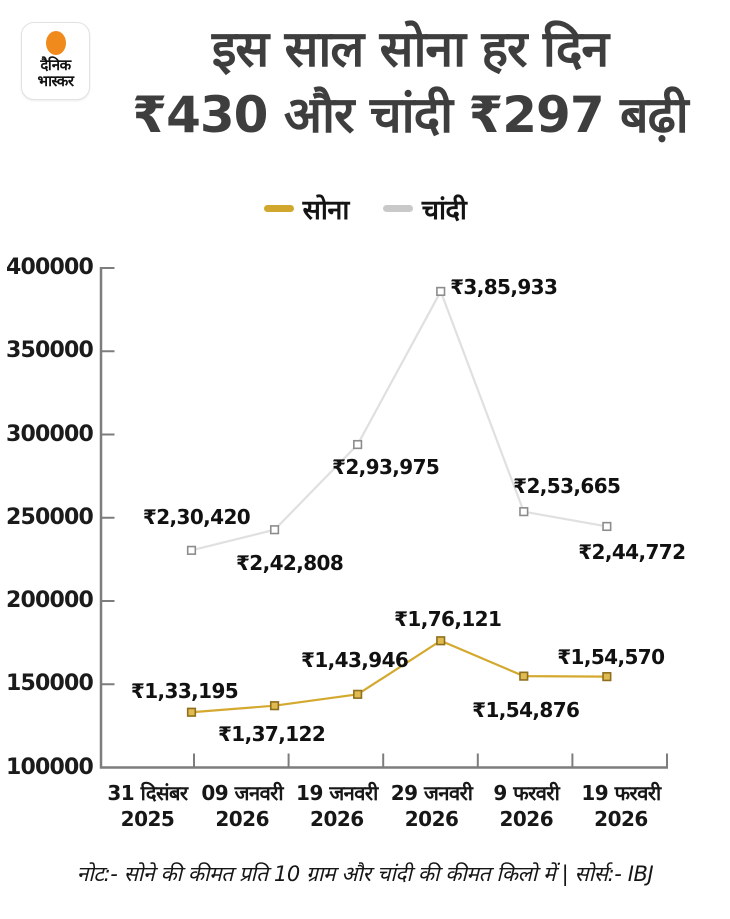 The width and height of the screenshot is (730, 919). Describe the element at coordinates (49, 267) in the screenshot. I see `y-axis-label: 400000` at that location.